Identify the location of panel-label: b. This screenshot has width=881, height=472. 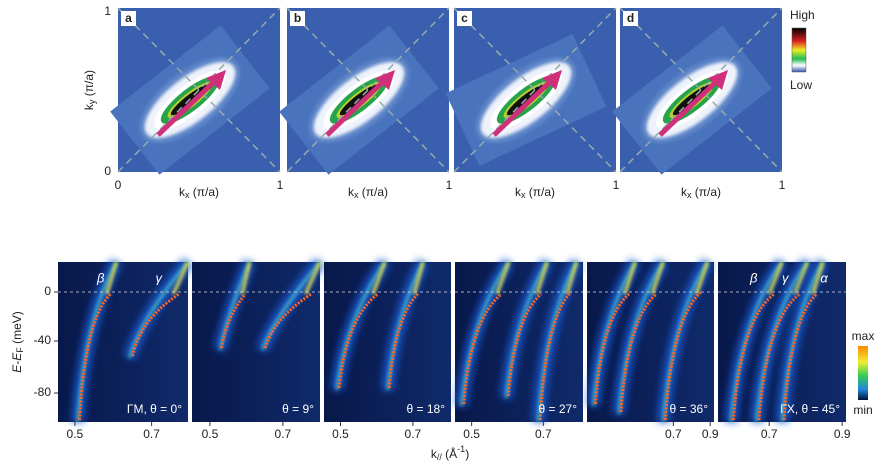
(297, 18).